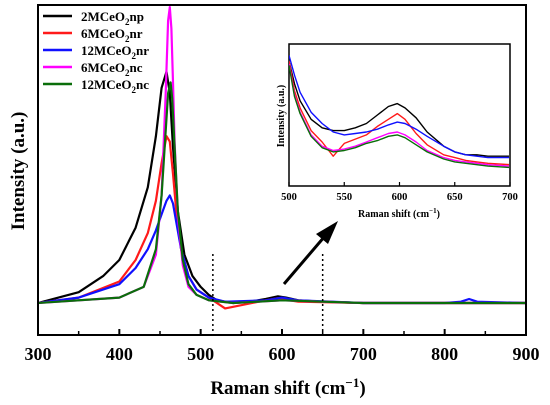  I want to click on legend-label-2: 6MCeO2nr, so click(112, 35).